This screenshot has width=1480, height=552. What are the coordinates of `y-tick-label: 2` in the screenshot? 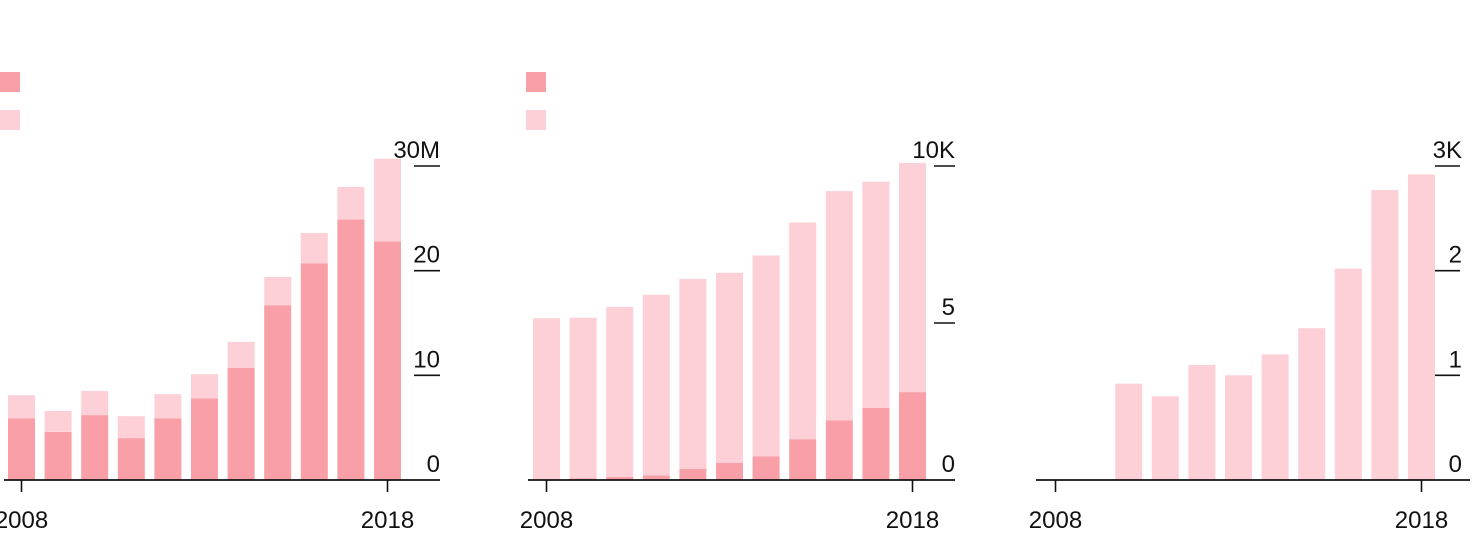 It's located at (1455, 255).